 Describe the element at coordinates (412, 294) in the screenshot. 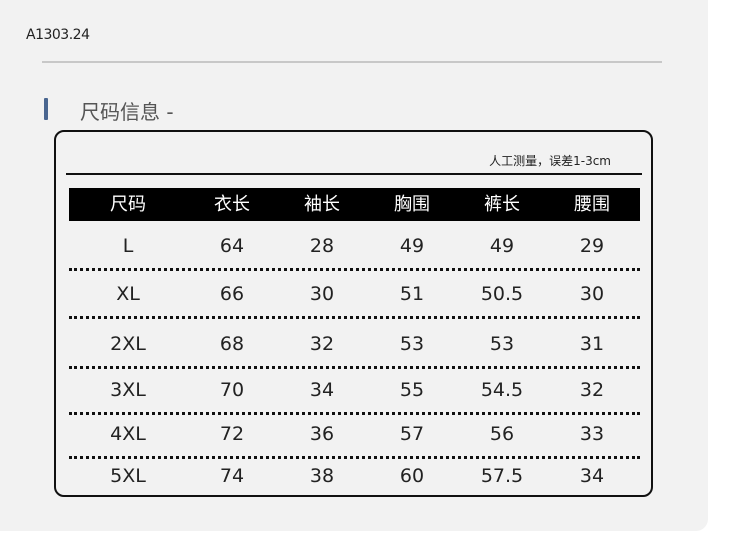

I see `table-cell: 51` at that location.